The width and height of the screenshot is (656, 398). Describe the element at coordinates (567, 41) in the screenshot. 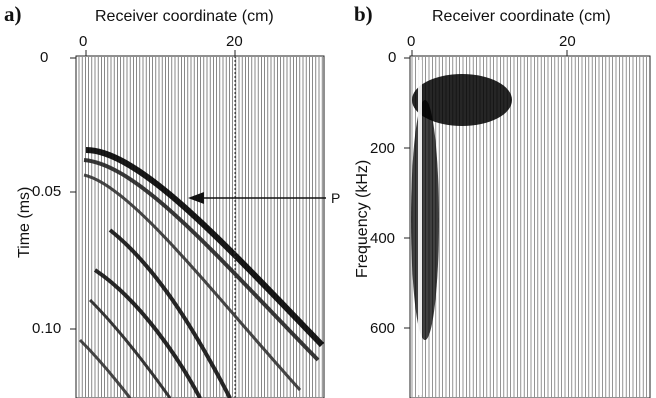

I see `panel-b-x-tick-20: 20` at that location.